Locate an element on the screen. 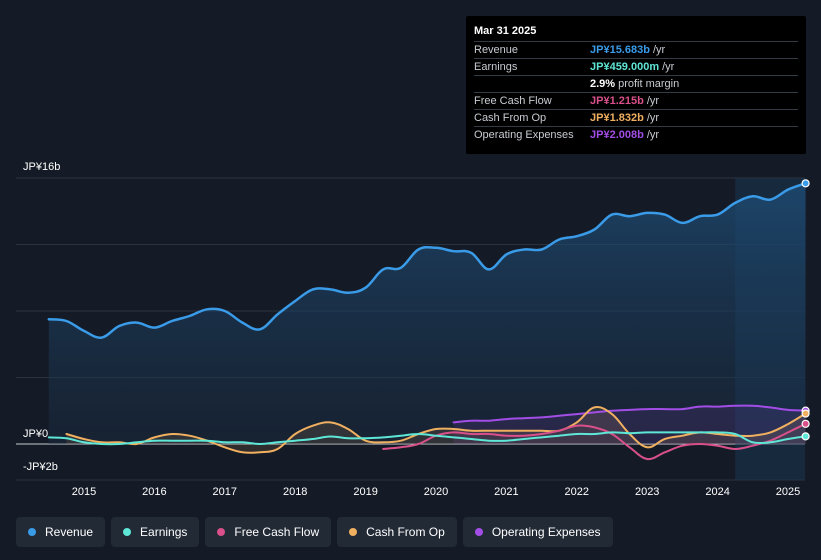 The width and height of the screenshot is (821, 560). y-axis-top-label: JP¥16b is located at coordinates (41, 167).